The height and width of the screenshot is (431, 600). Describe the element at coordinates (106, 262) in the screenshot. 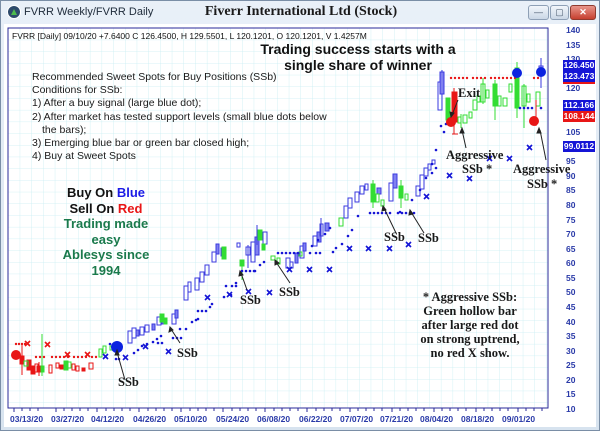

I see `slogan-line-4: Ablesys since 1994` at that location.